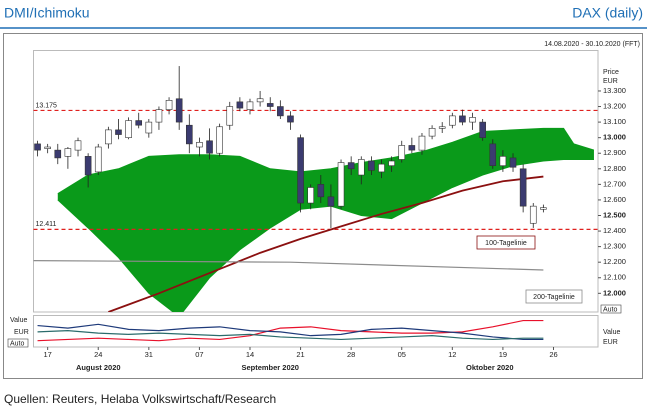 Image resolution: width=647 pixels, height=412 pixels. I want to click on y-tick-label: 12.600, so click(614, 199).